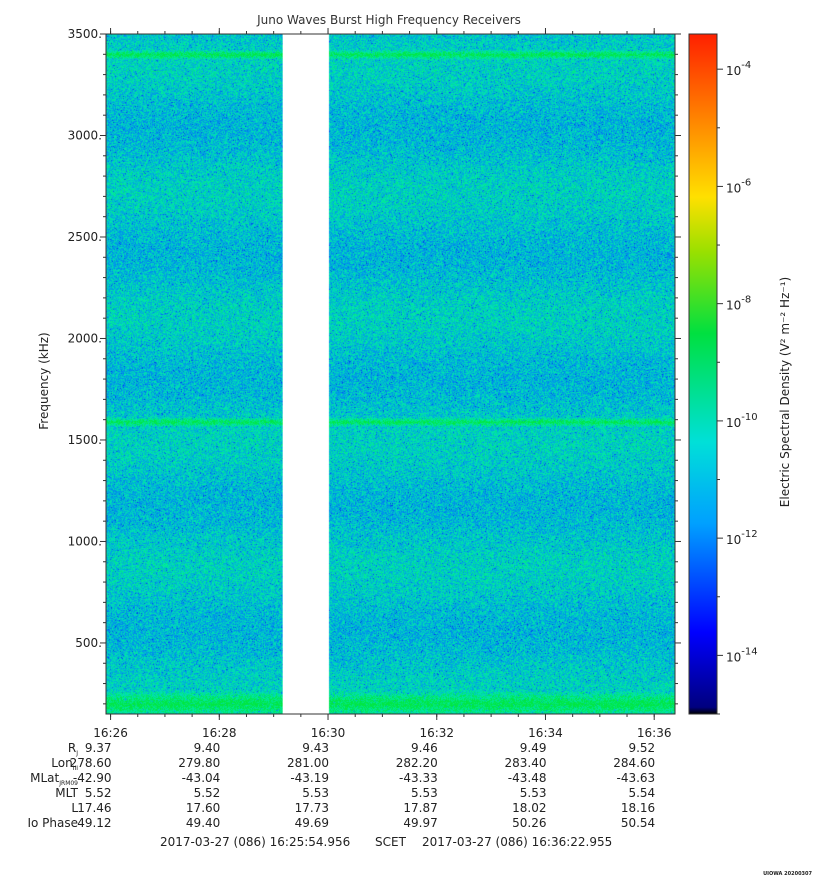 The height and width of the screenshot is (880, 815). What do you see at coordinates (641, 748) in the screenshot?
I see `ephemeris-value: 9.52` at bounding box center [641, 748].